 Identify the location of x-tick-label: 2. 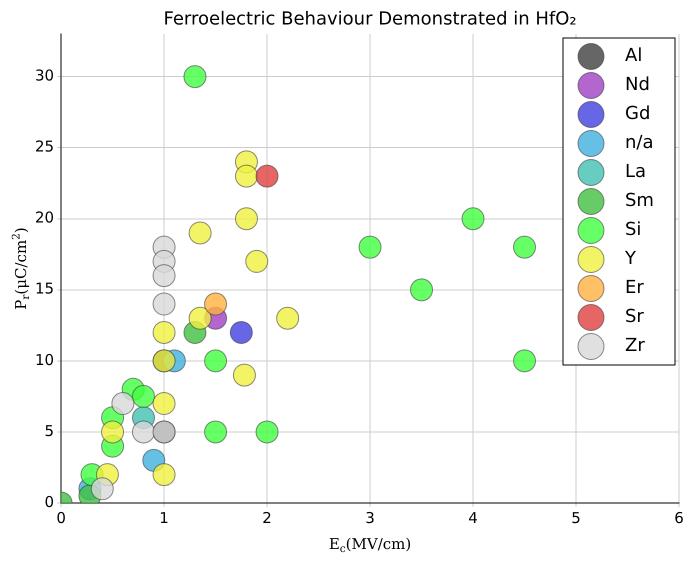
(267, 517).